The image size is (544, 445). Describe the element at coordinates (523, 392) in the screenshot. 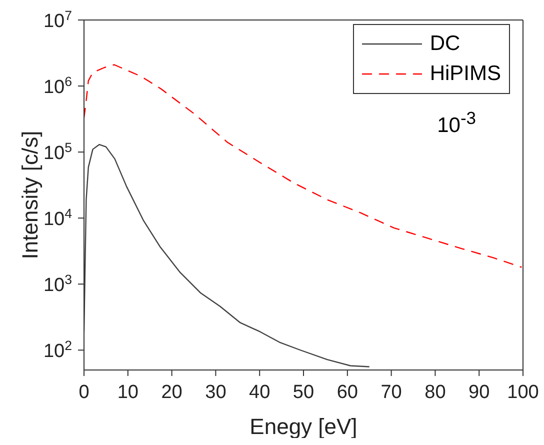

I see `x-tick-label: 100` at that location.